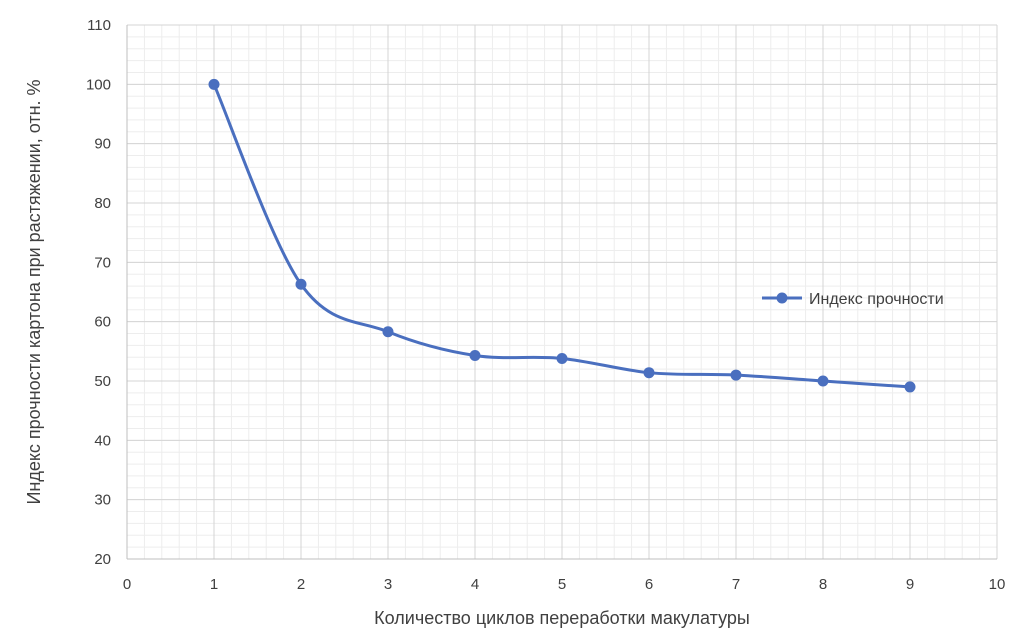 The image size is (1024, 639). I want to click on x-tick-label: 1, so click(214, 584).